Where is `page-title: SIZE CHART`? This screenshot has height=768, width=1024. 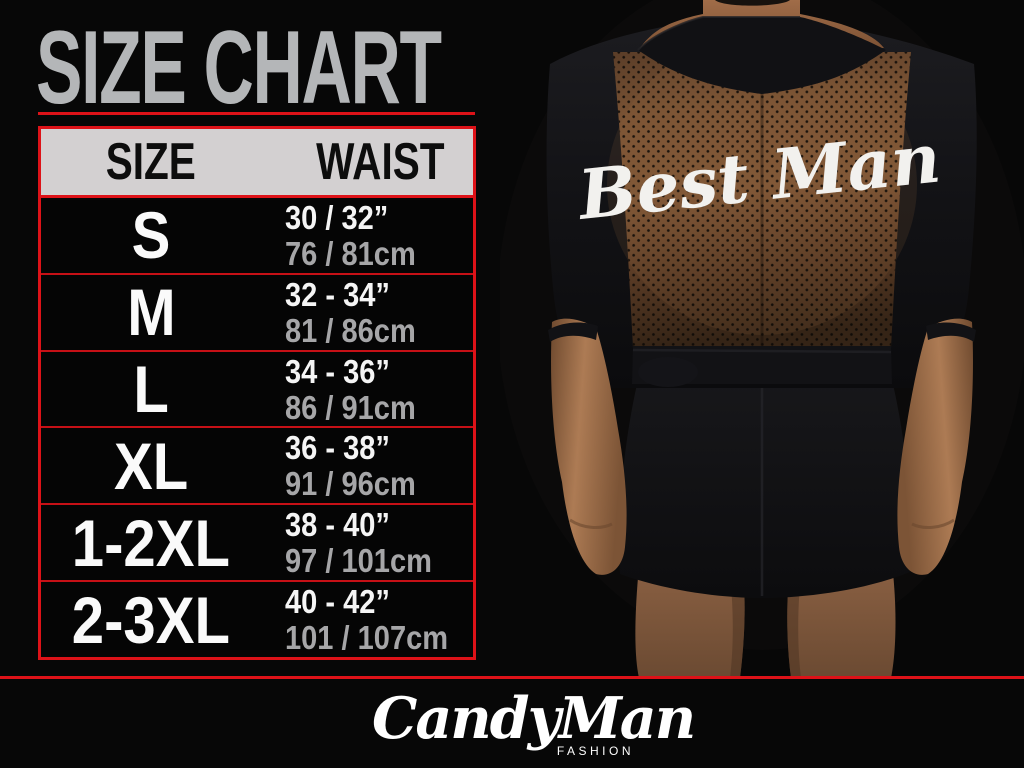 page-title: SIZE CHART is located at coordinates (239, 68).